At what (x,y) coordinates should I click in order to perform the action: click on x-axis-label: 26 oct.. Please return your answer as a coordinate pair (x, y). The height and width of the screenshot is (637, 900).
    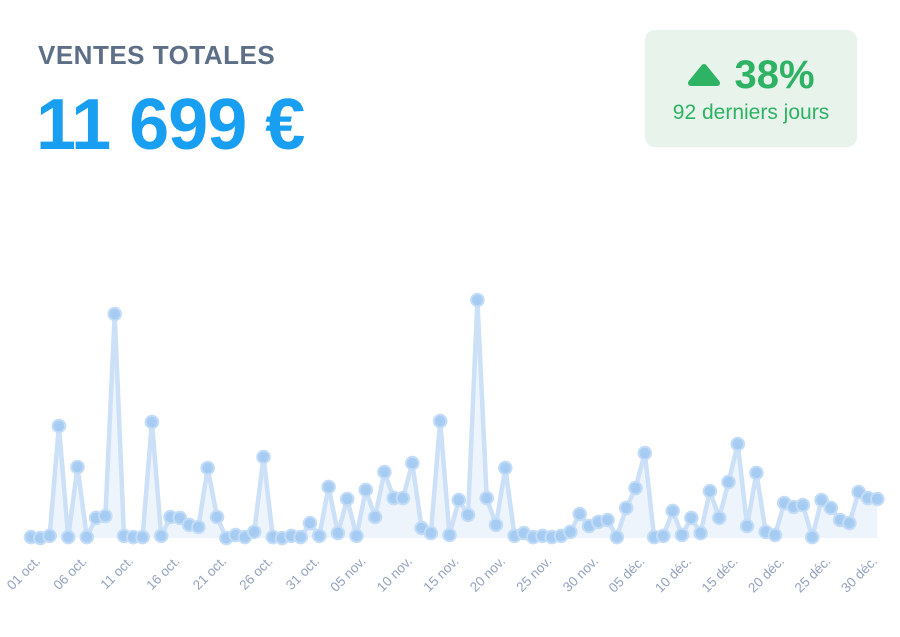
    Looking at the image, I should click on (255, 573).